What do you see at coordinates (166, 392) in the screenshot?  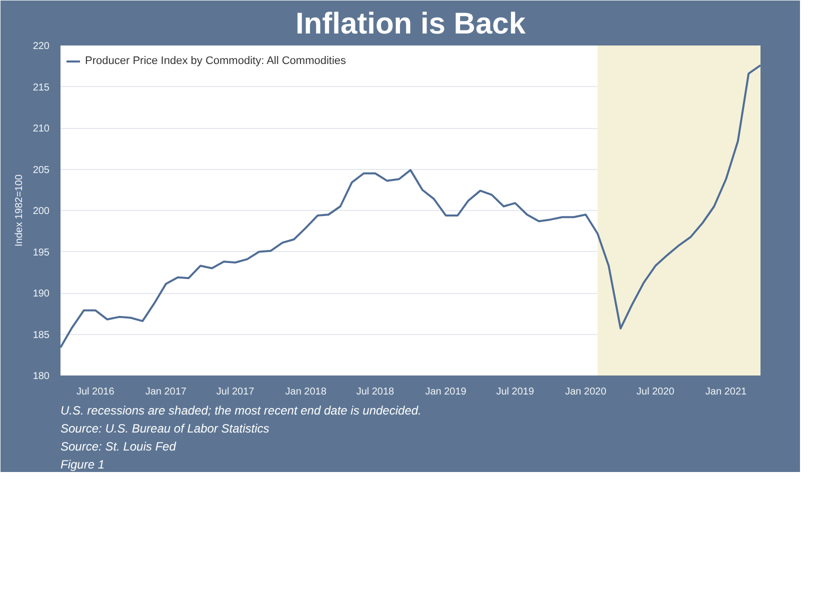 I see `x-tick-label: Jan 2017` at bounding box center [166, 392].